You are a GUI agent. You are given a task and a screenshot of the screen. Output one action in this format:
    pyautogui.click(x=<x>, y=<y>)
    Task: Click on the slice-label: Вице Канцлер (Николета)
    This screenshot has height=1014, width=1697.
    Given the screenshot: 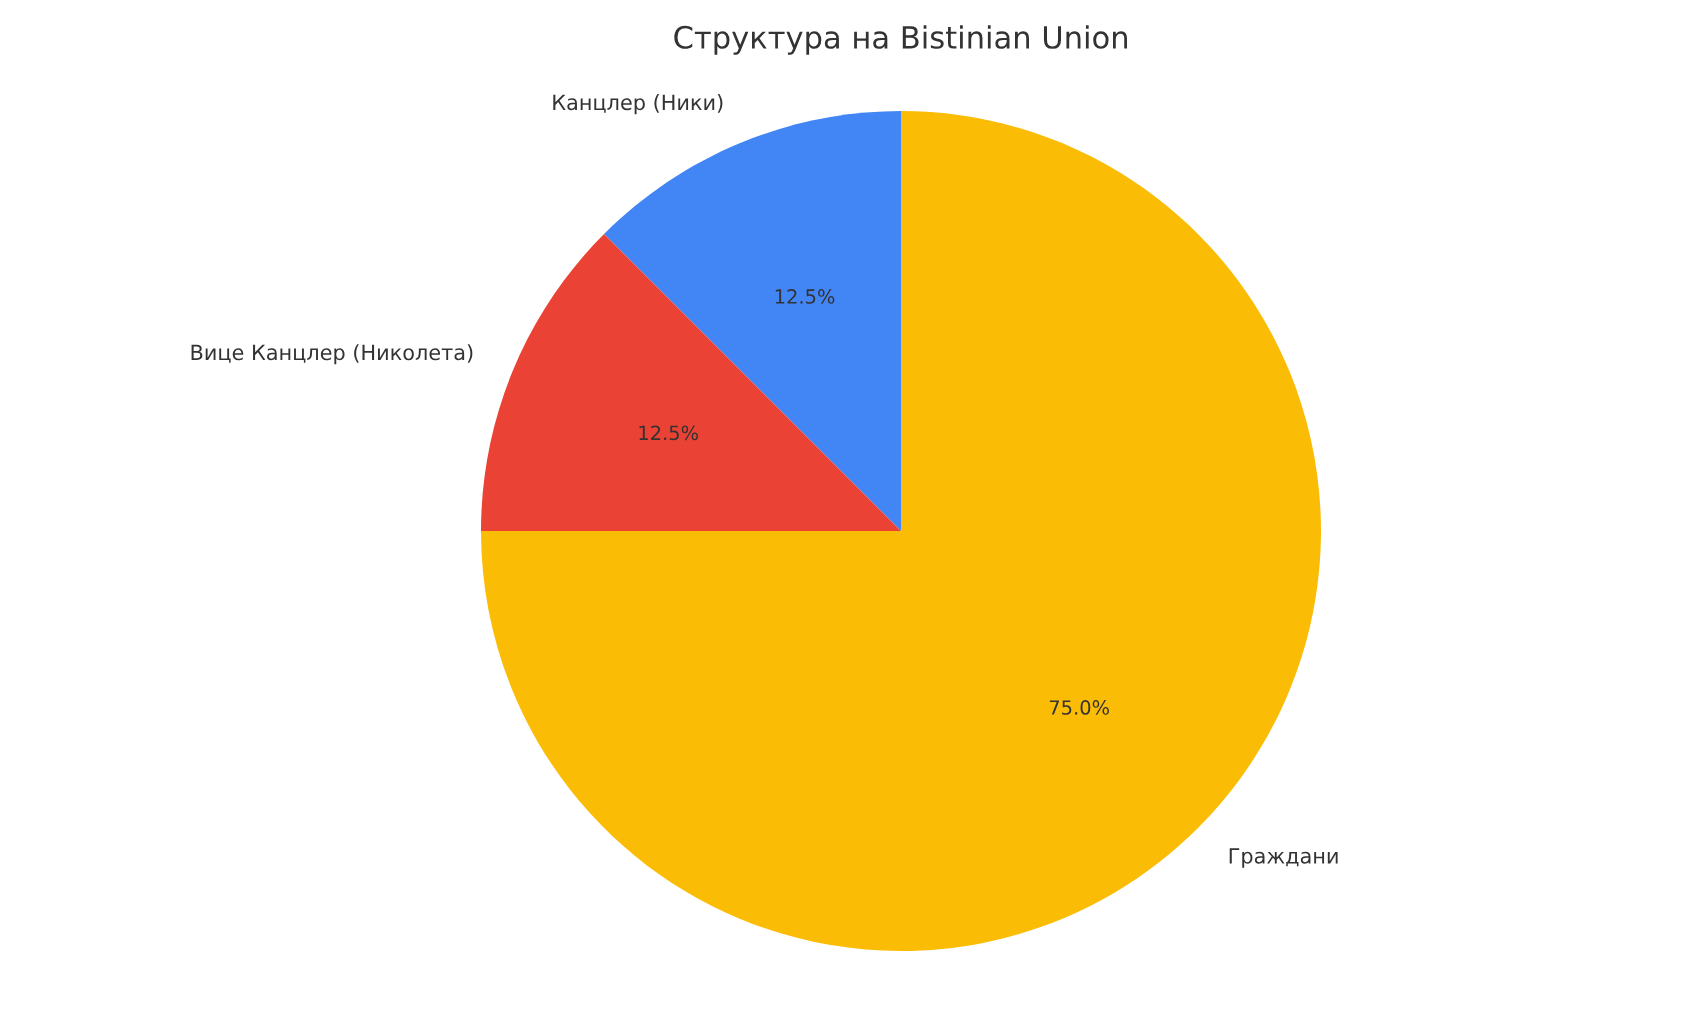 What is the action you would take?
    pyautogui.click(x=332, y=354)
    